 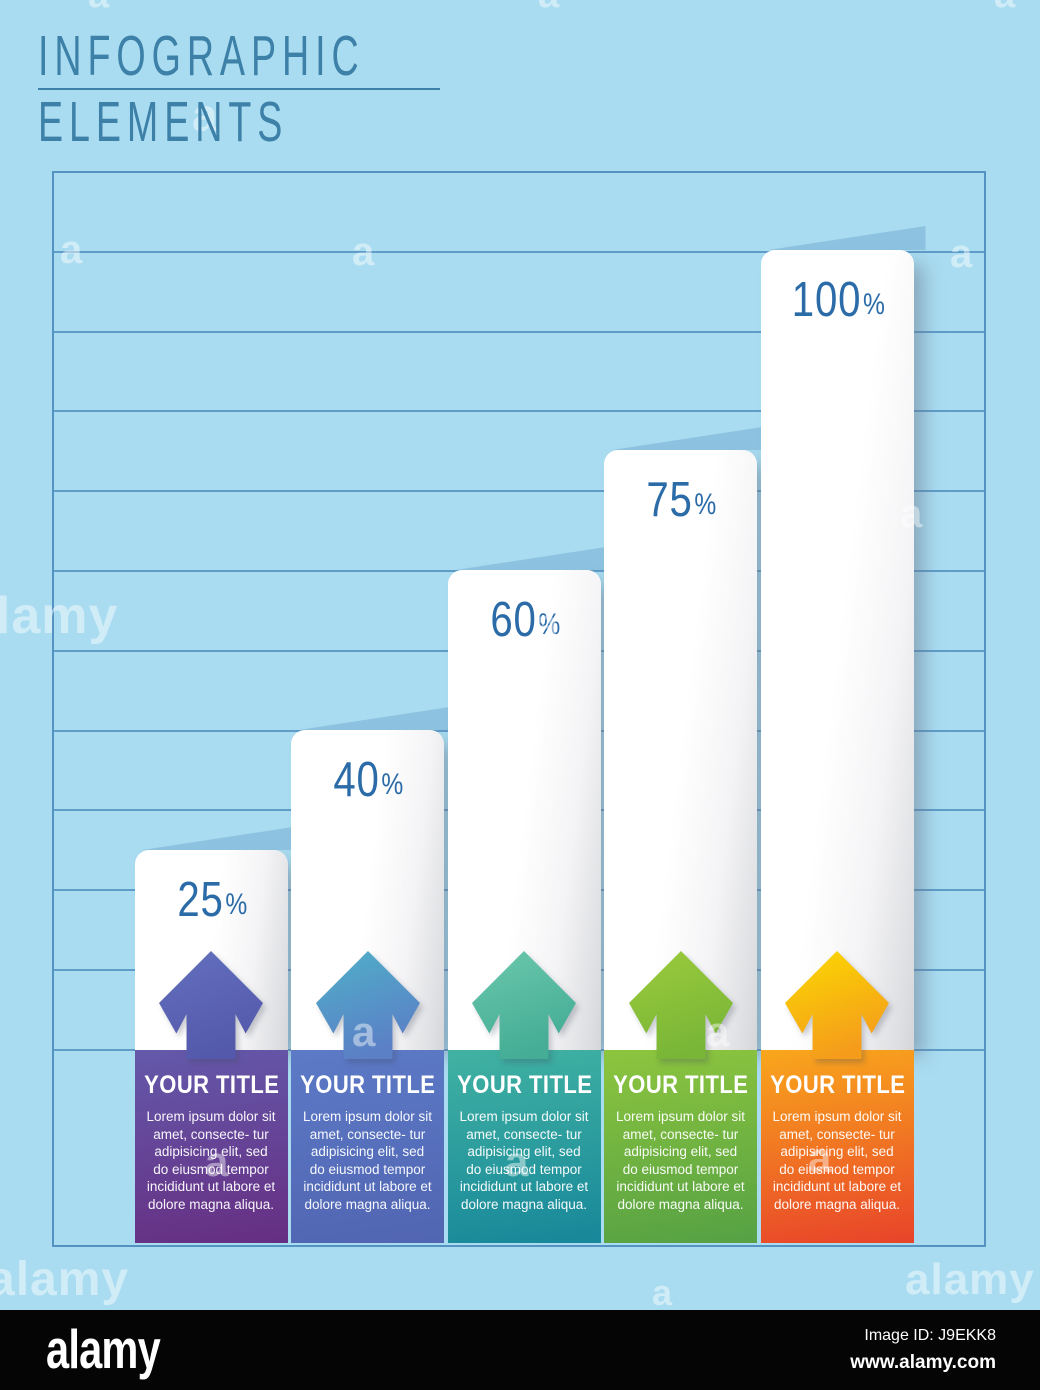 What do you see at coordinates (520, 1350) in the screenshot?
I see `alamy-footer-bar: alamy Image ID: J9EKK8 www.alamy.com` at bounding box center [520, 1350].